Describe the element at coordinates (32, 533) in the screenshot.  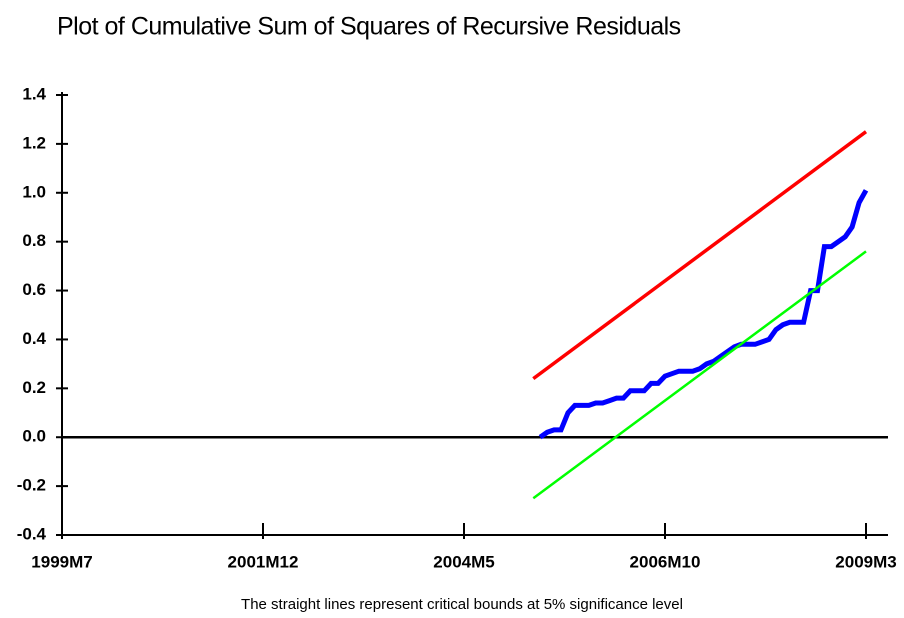
I see `y-tick-label: -0.4` at that location.